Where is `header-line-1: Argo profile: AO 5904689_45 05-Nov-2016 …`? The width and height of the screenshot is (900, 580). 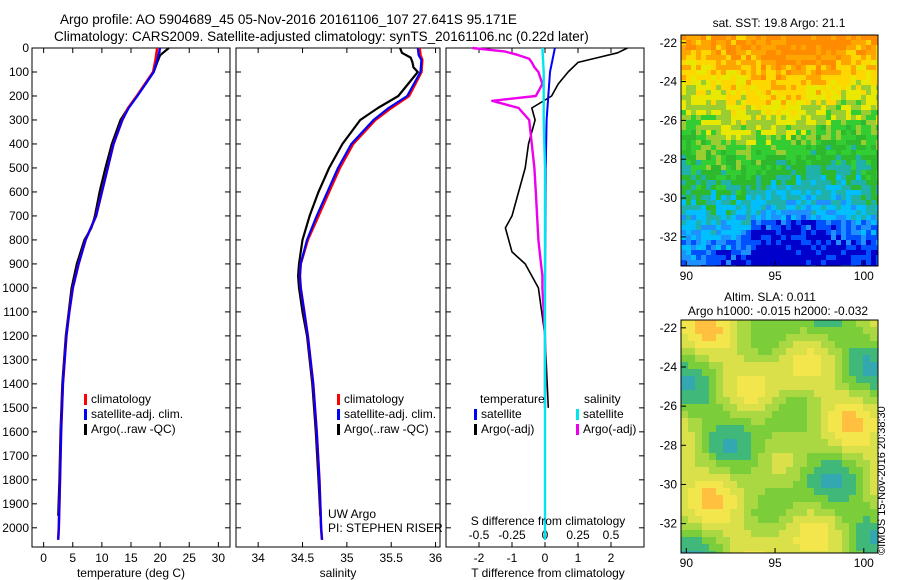 header-line-1: Argo profile: AO 5904689_45 05-Nov-2016 … is located at coordinates (288, 19).